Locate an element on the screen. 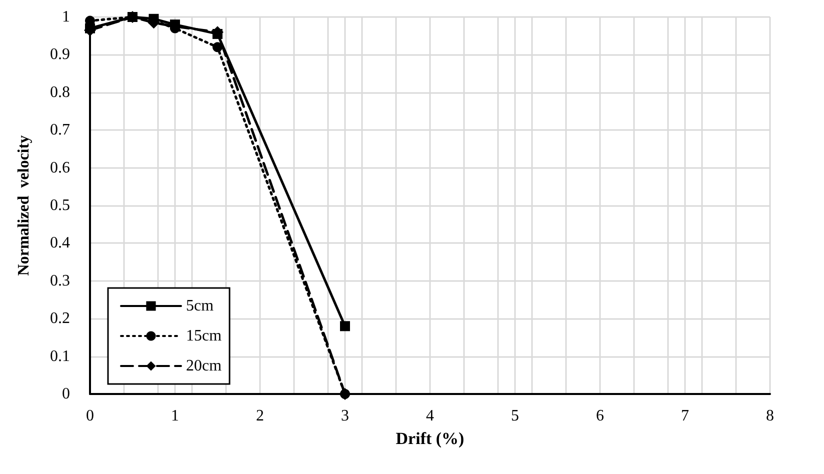  y-tick-label: 0.6 is located at coordinates (60, 167).